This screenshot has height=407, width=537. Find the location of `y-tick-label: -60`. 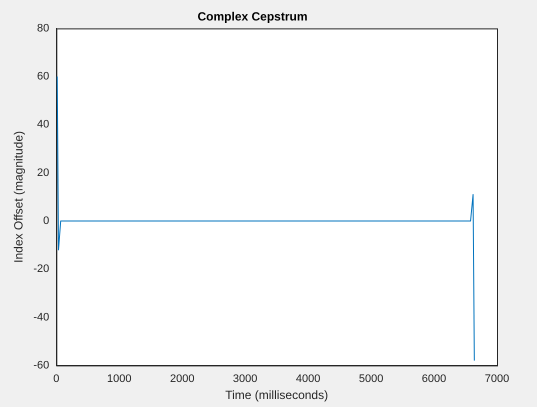

y-tick-label: -60 is located at coordinates (41, 365).